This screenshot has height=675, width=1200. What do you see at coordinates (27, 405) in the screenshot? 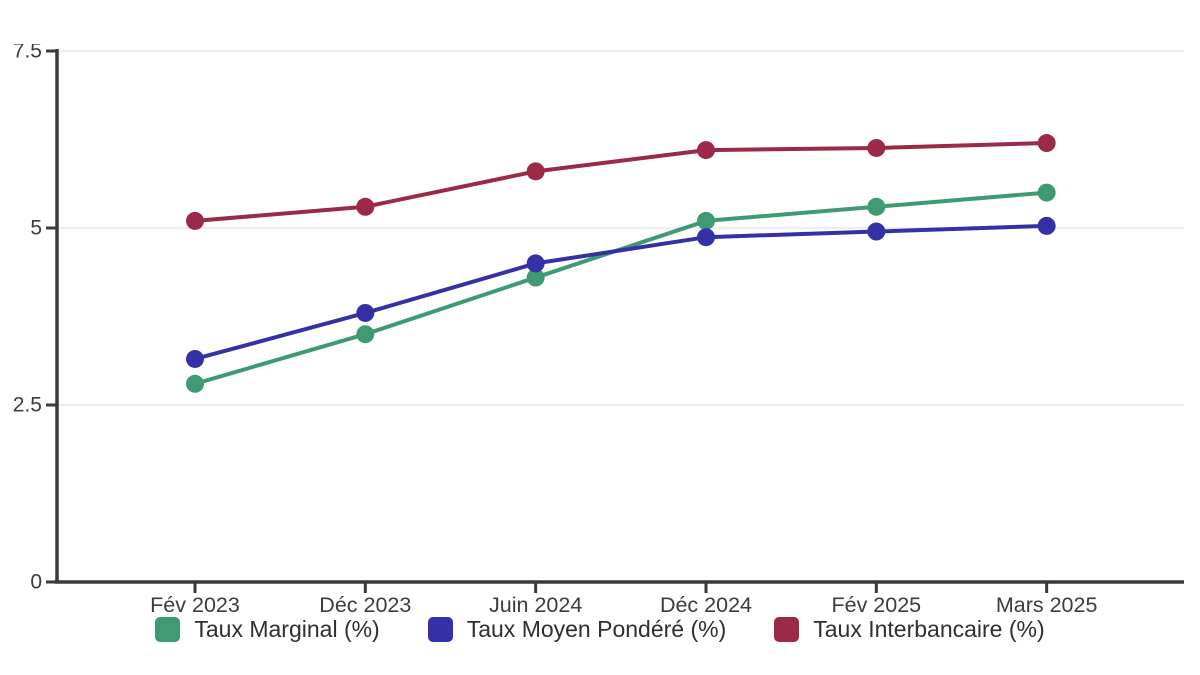
I see `y-tick-label-2.5: 2.5` at bounding box center [27, 405].